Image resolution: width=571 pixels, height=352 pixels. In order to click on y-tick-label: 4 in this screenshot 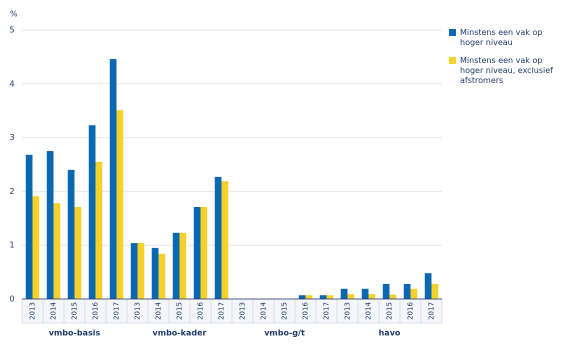, I will do `click(11, 83)`.